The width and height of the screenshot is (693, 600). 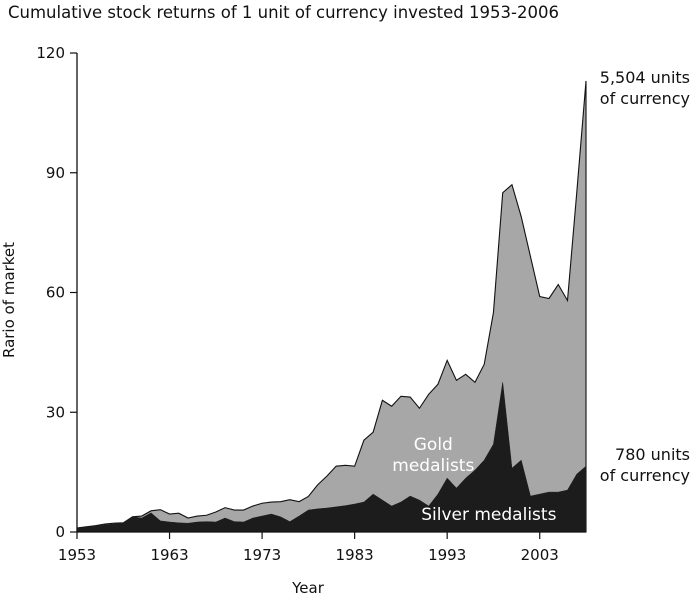 I want to click on x-tick-label: 1983, so click(x=355, y=555).